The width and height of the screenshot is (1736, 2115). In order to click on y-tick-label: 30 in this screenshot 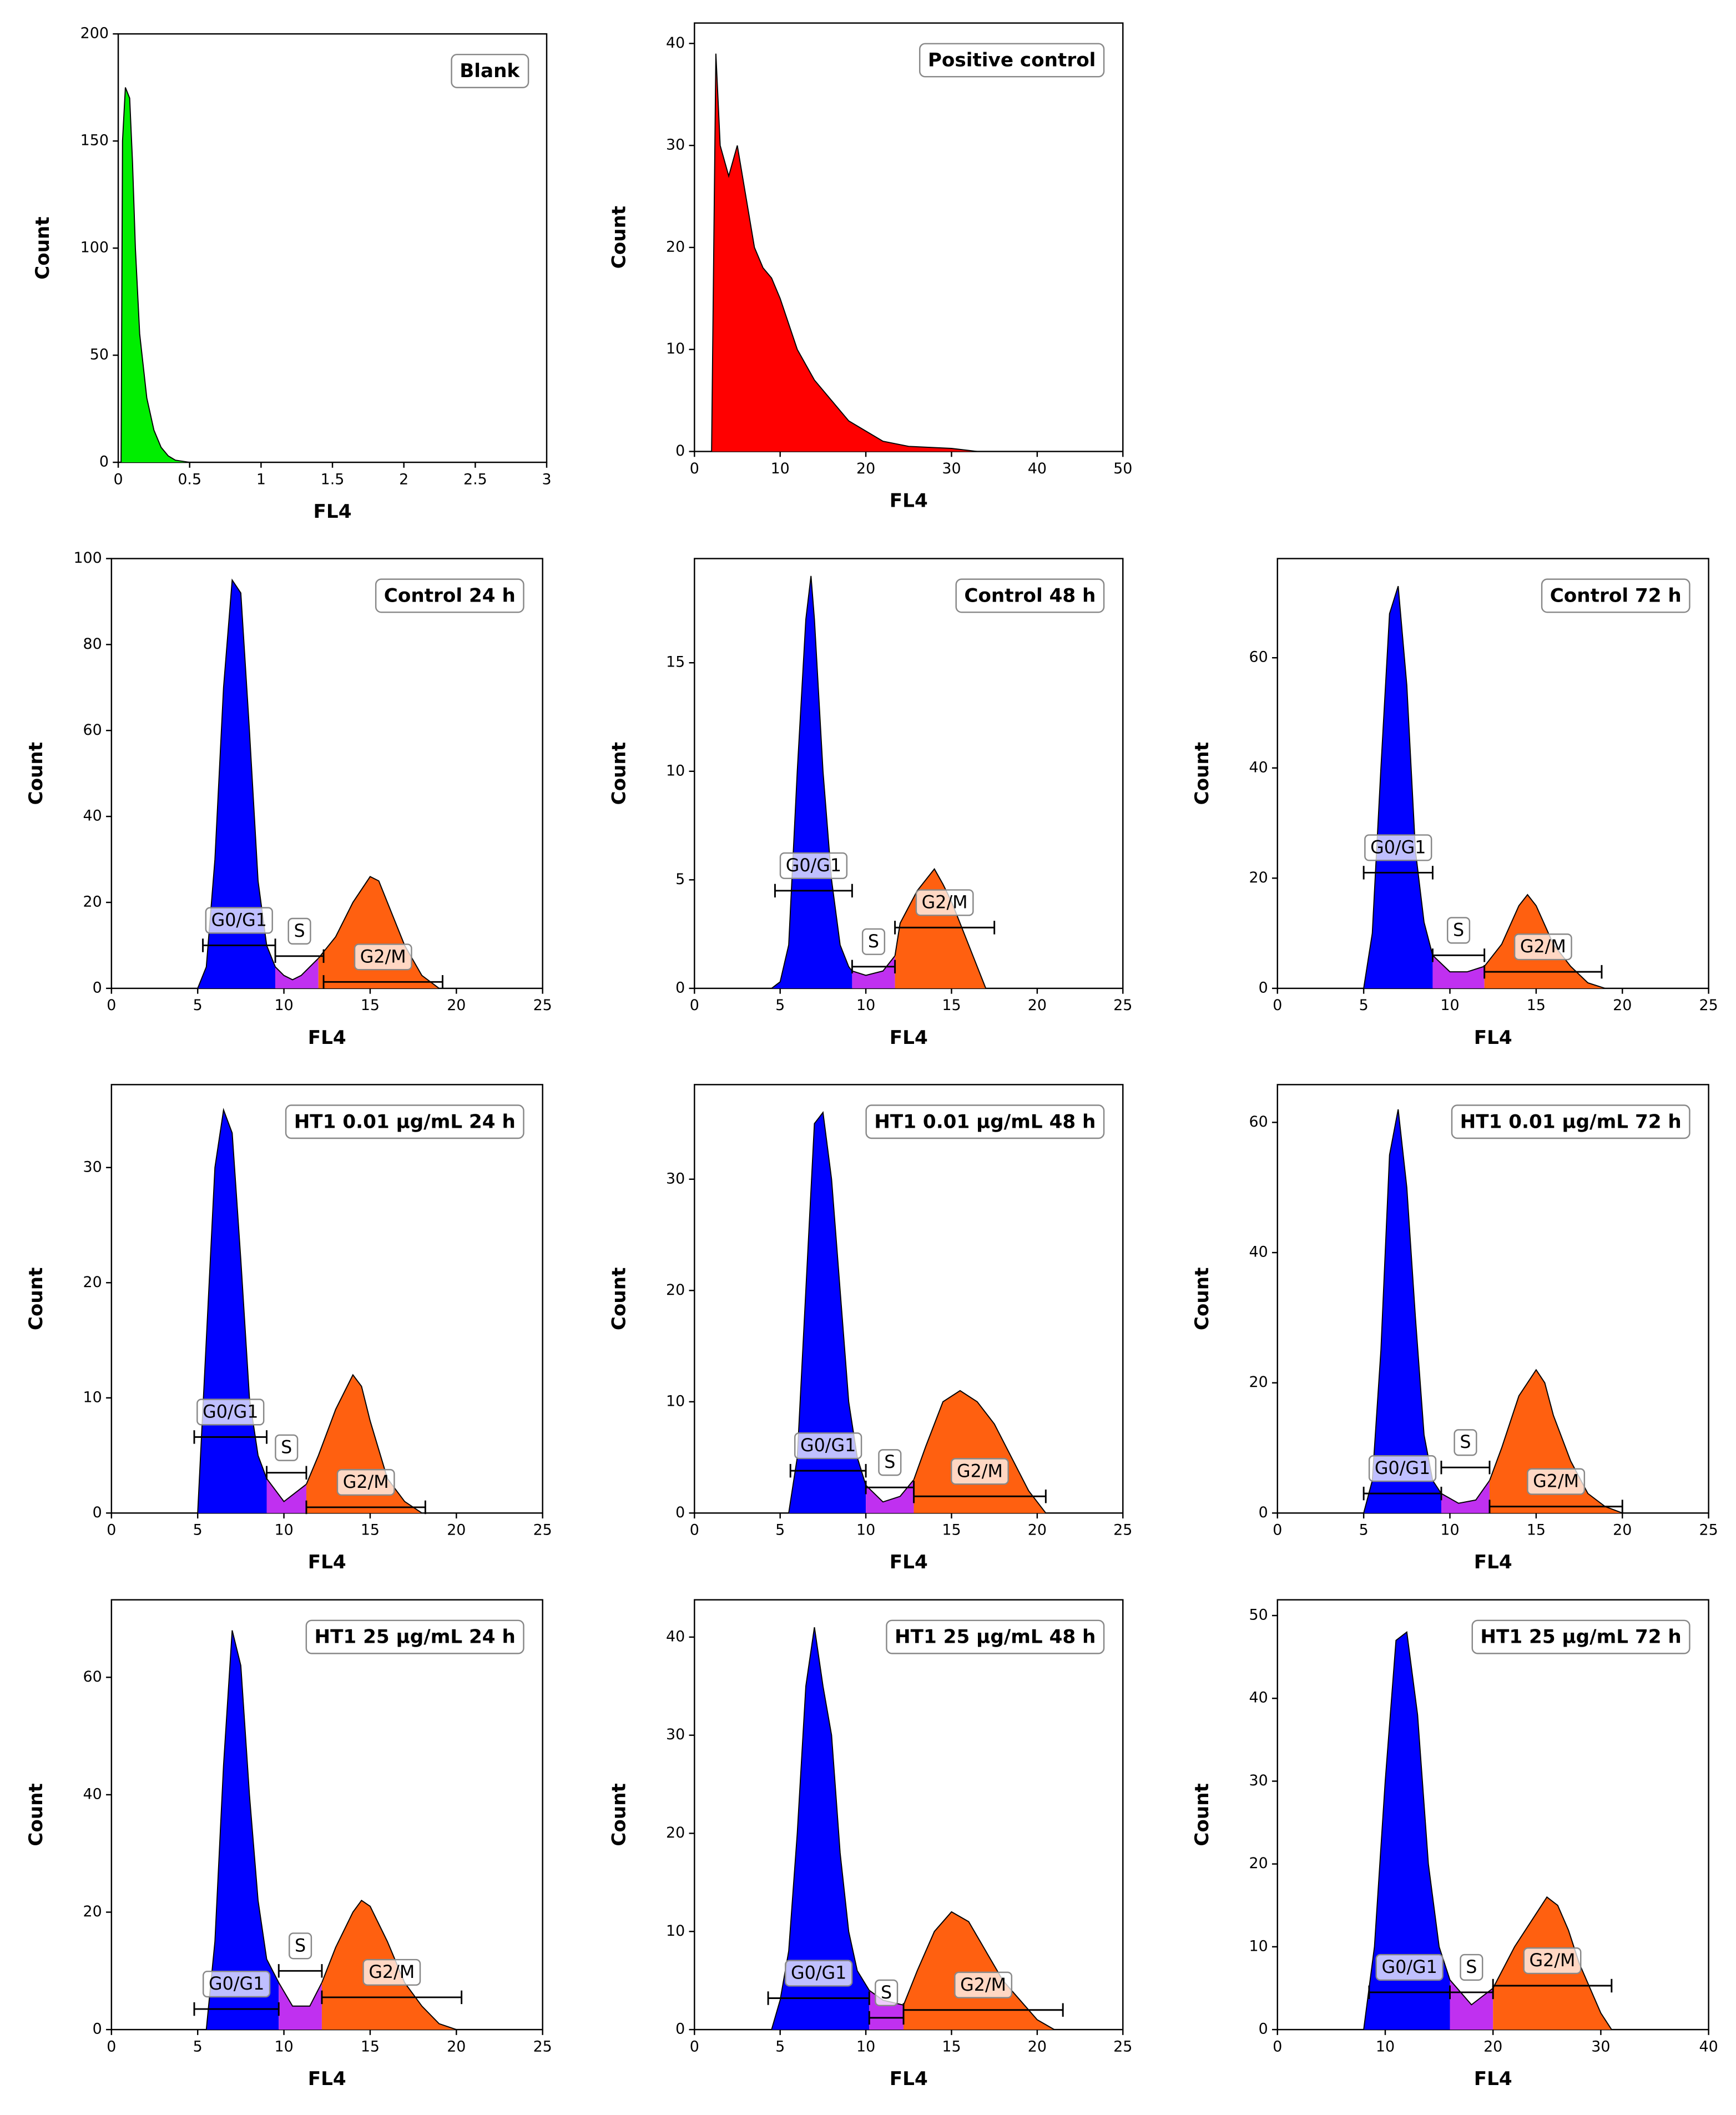, I will do `click(675, 145)`.